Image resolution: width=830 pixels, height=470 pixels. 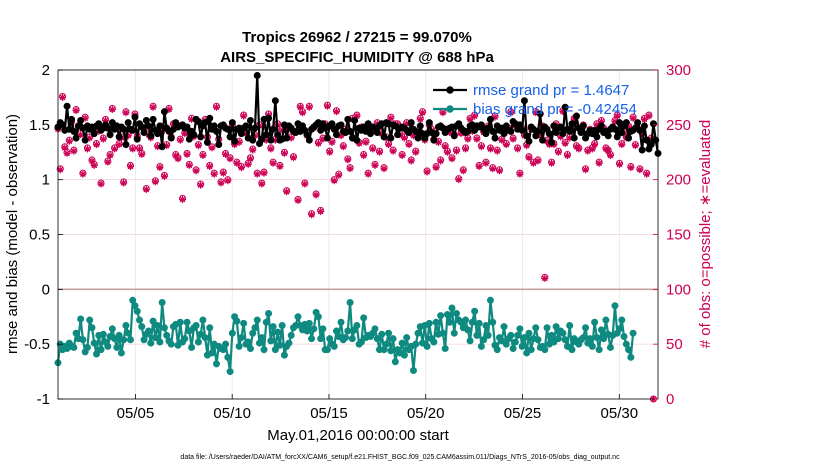 What do you see at coordinates (678, 125) in the screenshot?
I see `right-tick-label-5: 250` at bounding box center [678, 125].